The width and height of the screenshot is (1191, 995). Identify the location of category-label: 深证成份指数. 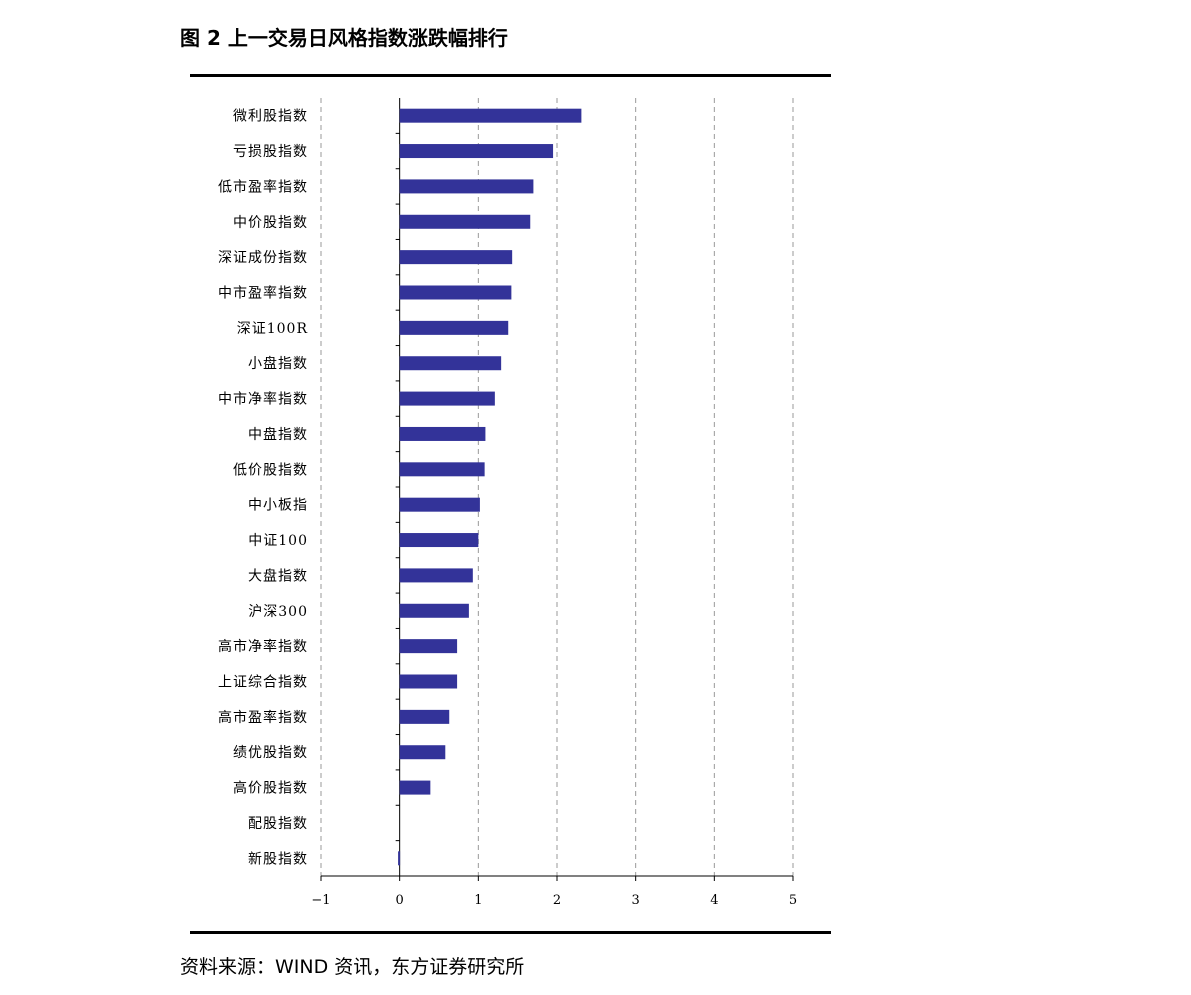
(263, 258).